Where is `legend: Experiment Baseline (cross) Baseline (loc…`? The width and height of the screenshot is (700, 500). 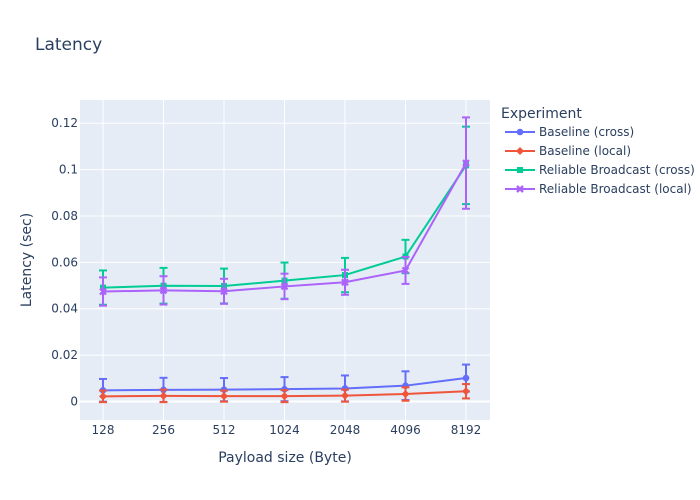 legend: Experiment Baseline (cross) Baseline (loc… is located at coordinates (598, 151).